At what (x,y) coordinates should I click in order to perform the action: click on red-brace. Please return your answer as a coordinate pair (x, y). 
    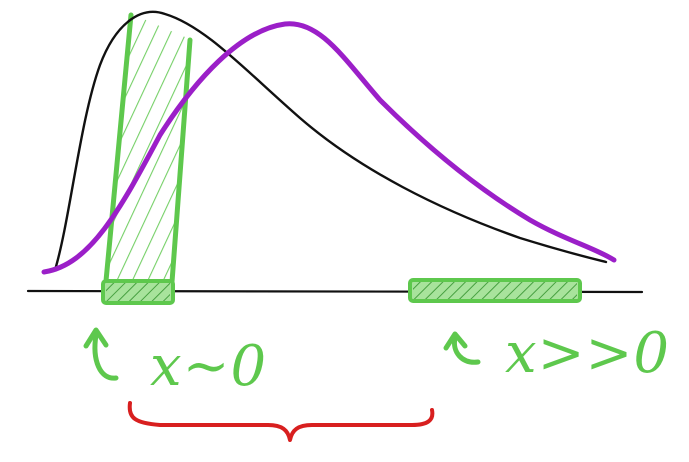
    Looking at the image, I should click on (281, 421).